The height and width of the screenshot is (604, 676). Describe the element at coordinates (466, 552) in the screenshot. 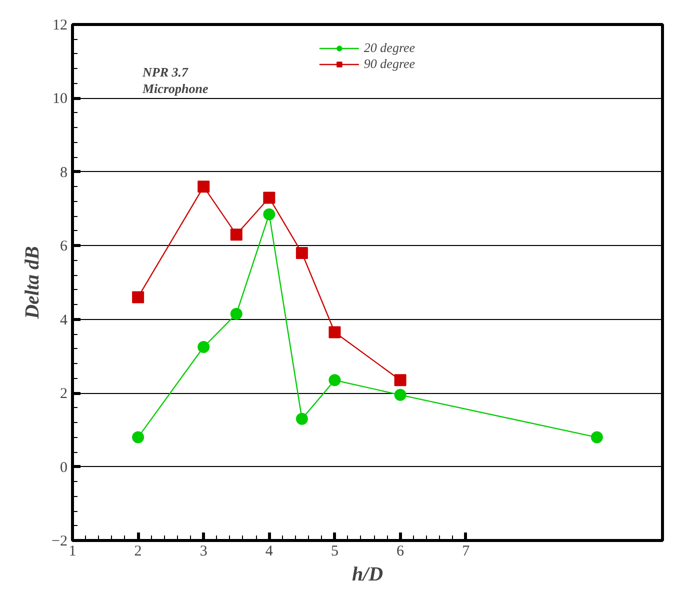

I see `x-tick-label: 7` at that location.